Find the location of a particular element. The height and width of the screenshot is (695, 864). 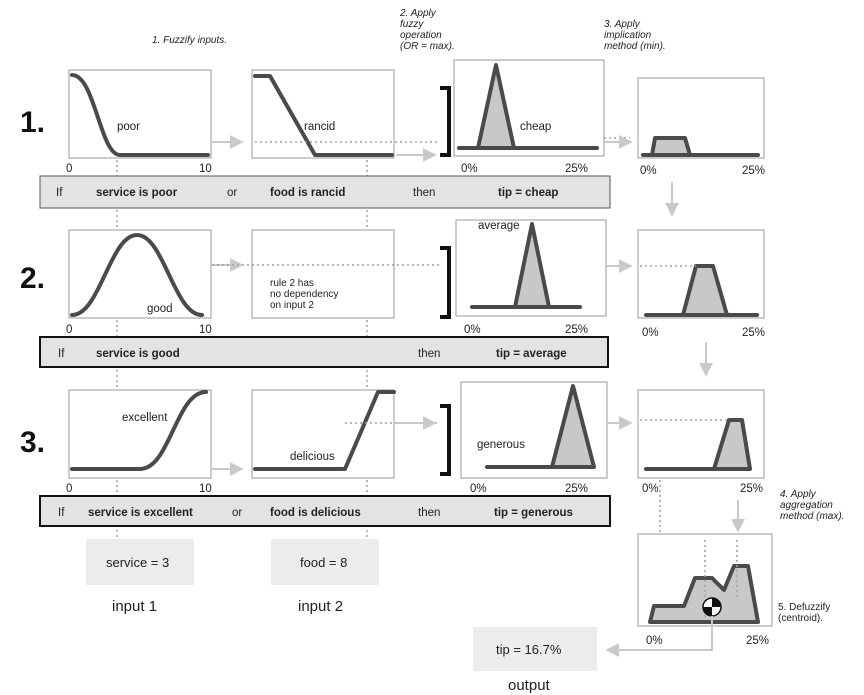

arrow-to-output is located at coordinates (659, 636).